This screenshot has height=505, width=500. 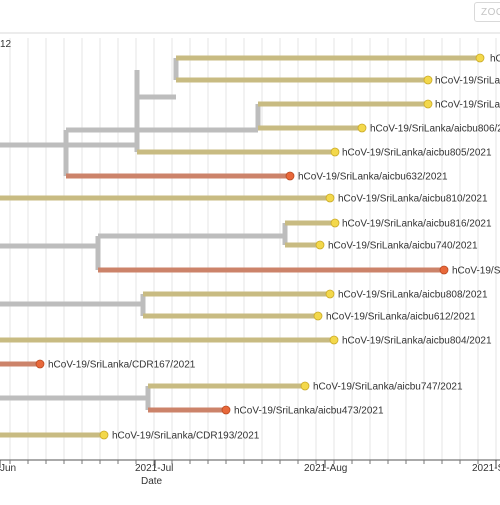 What do you see at coordinates (413, 295) in the screenshot?
I see `tip-label: hCoV-19/SriLanka/aicbu808/2021` at bounding box center [413, 295].